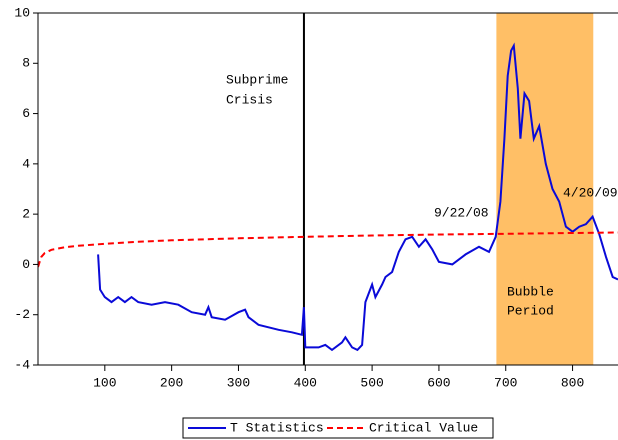  What do you see at coordinates (305, 382) in the screenshot?
I see `x-tick-label: 400` at bounding box center [305, 382].